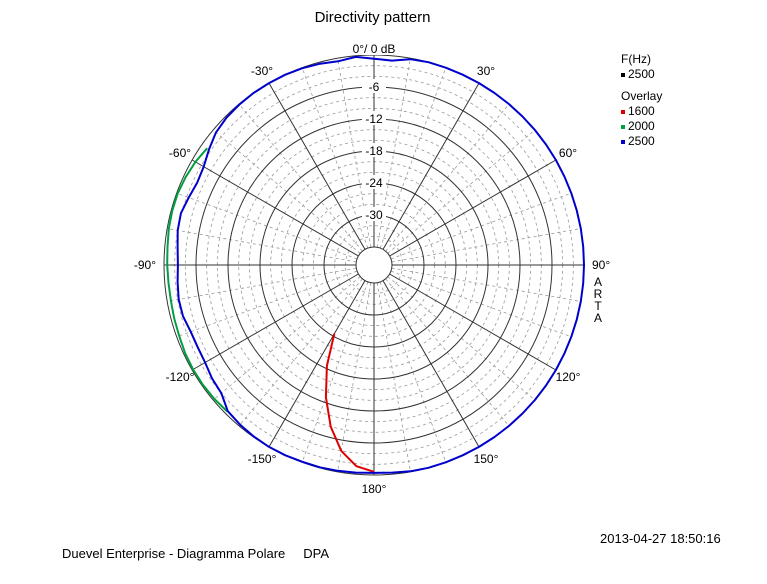 This screenshot has height=584, width=767. I want to click on legend-frequency-label: 2500, so click(641, 74).